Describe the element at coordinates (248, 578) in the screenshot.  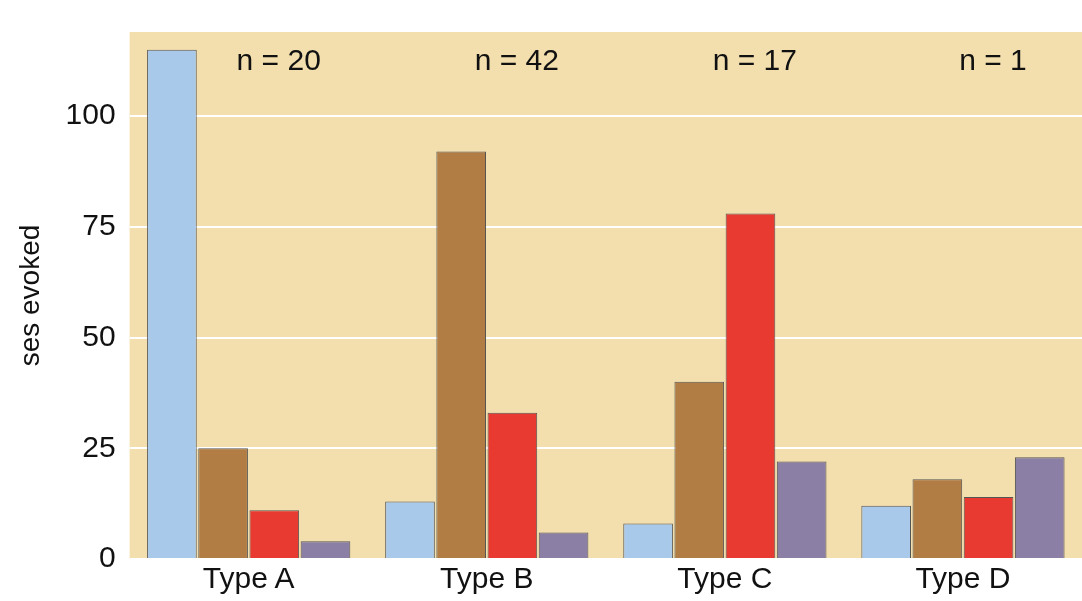
I see `x-tick-label: Type A` at that location.